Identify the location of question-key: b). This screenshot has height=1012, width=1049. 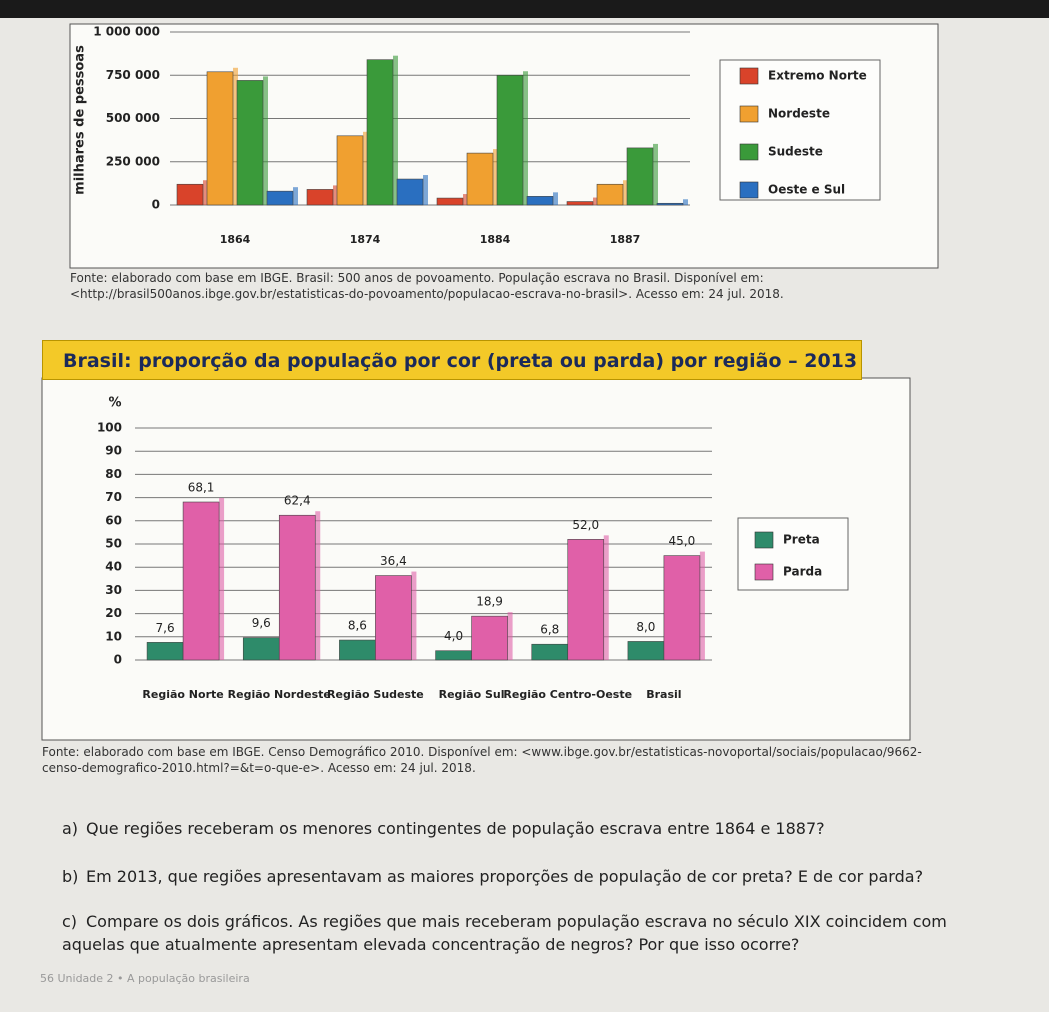
(70, 876).